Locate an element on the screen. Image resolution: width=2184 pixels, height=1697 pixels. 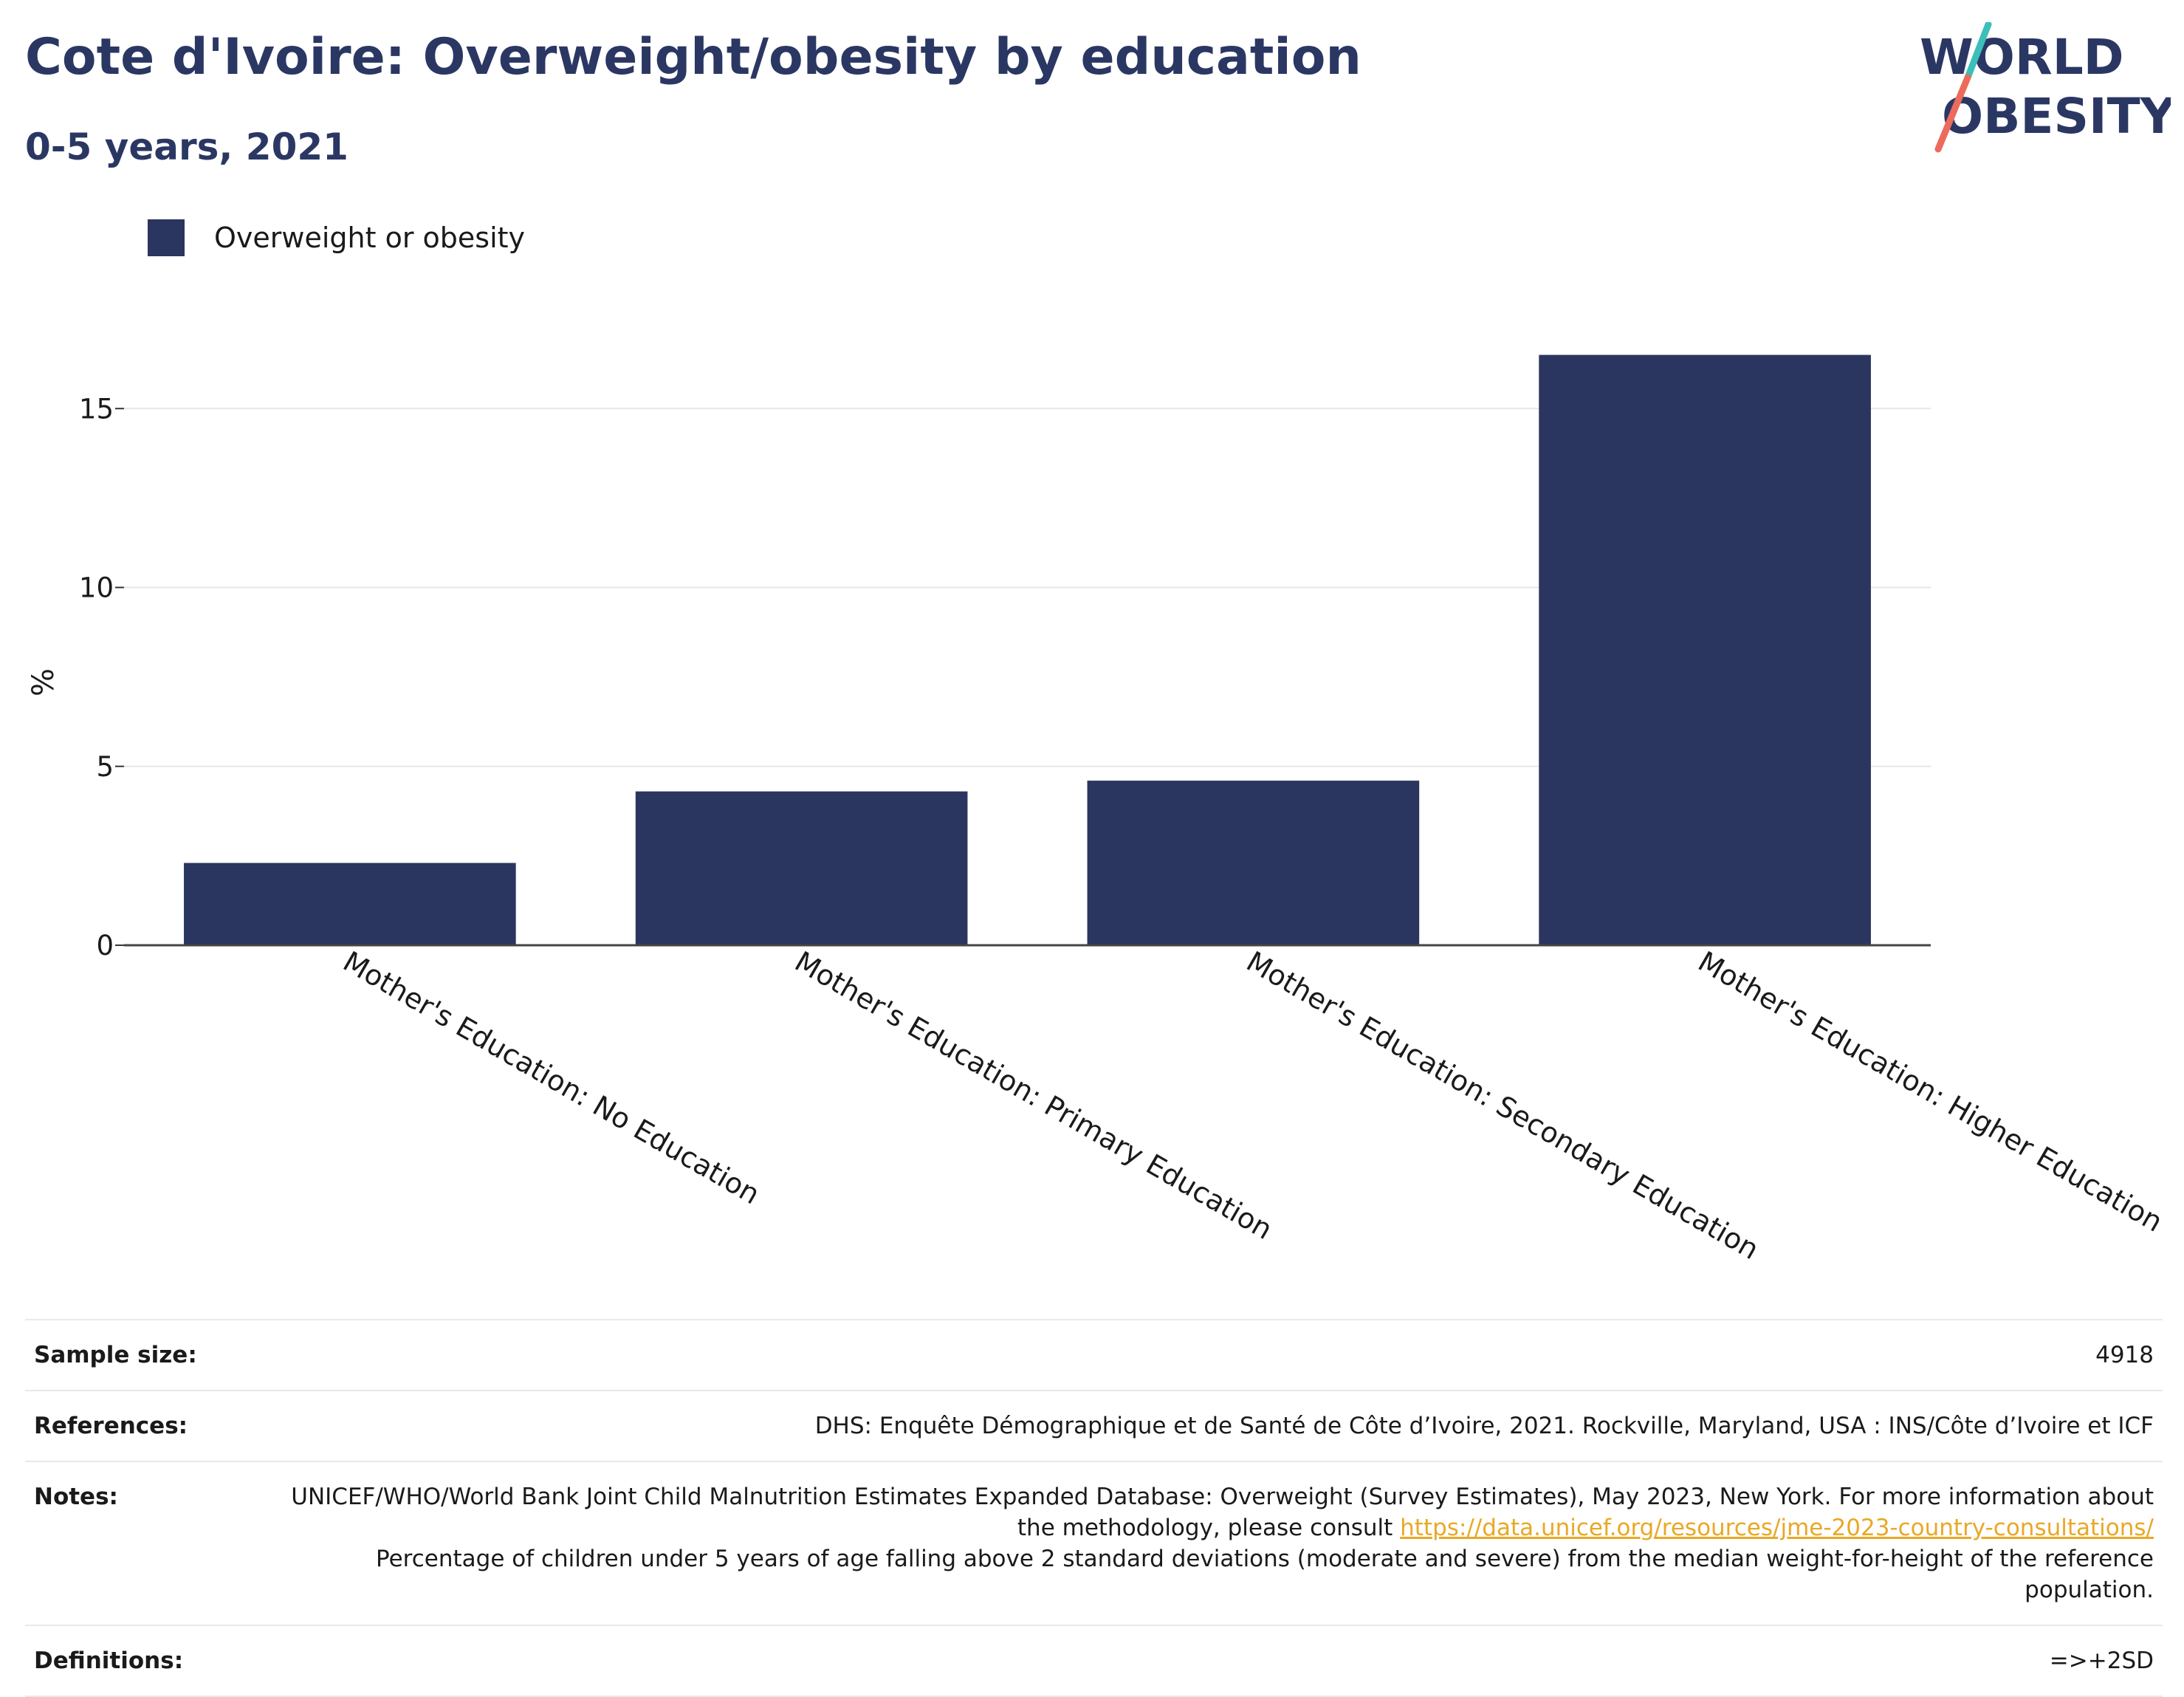
y-tick-label: 0 is located at coordinates (105, 945).